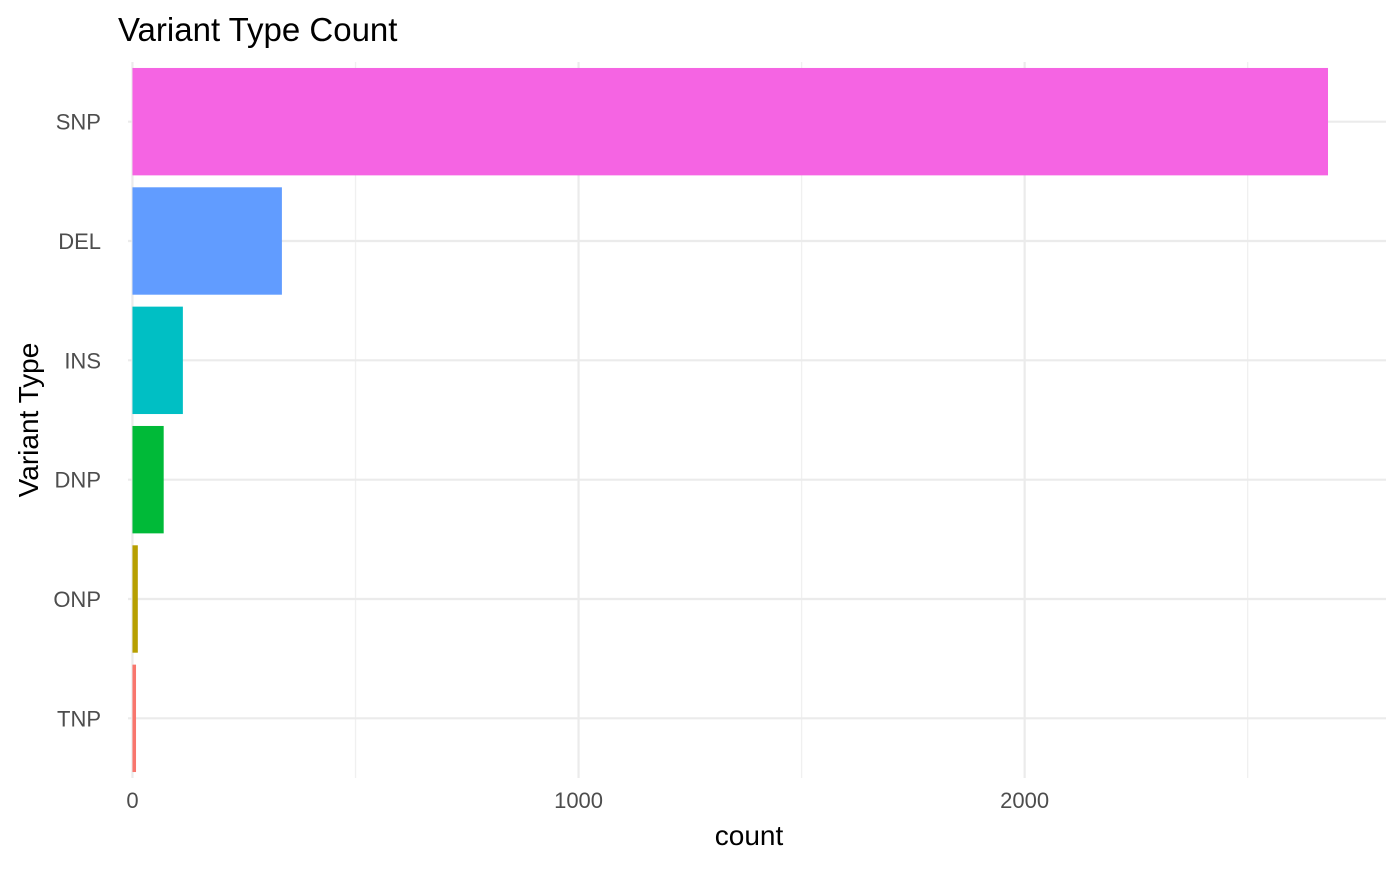  I want to click on y-tick-label: DNP, so click(78, 480).